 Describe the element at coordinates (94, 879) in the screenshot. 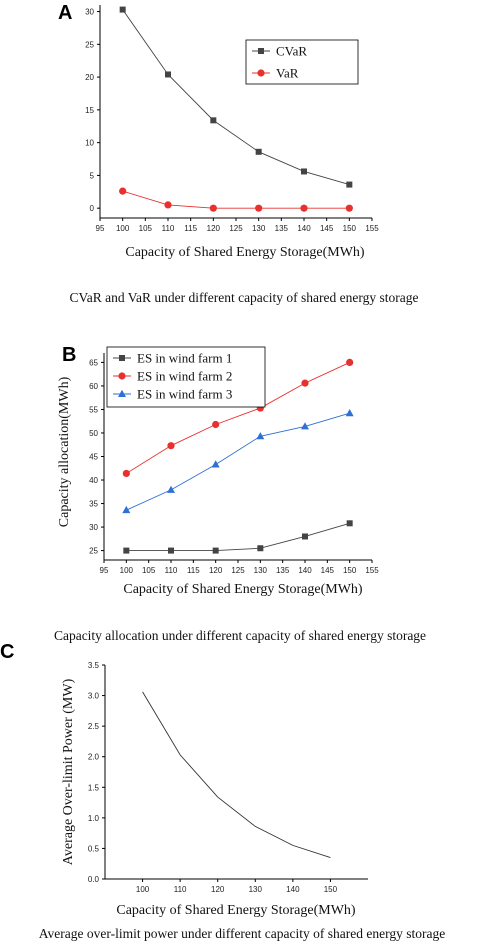

I see `y-tick-label: 0.0` at that location.